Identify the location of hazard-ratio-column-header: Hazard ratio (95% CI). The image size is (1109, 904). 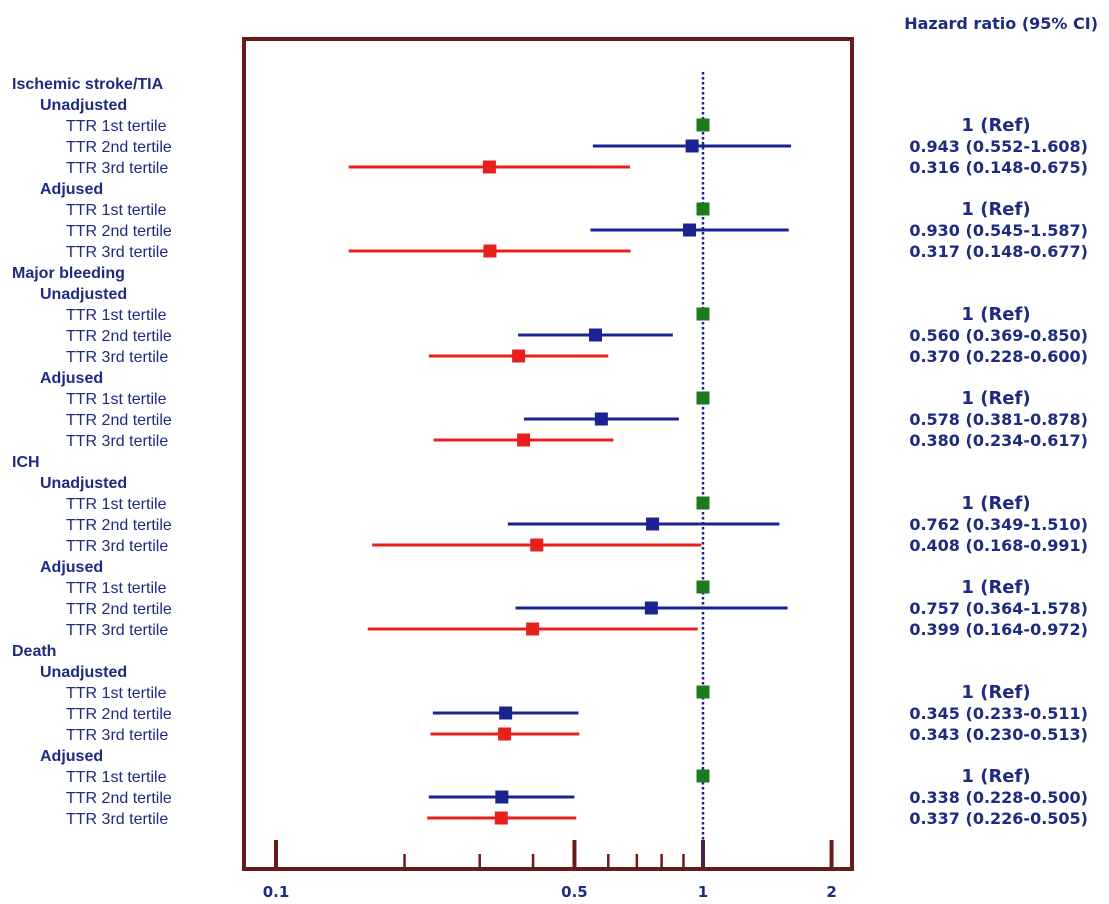
(1001, 23).